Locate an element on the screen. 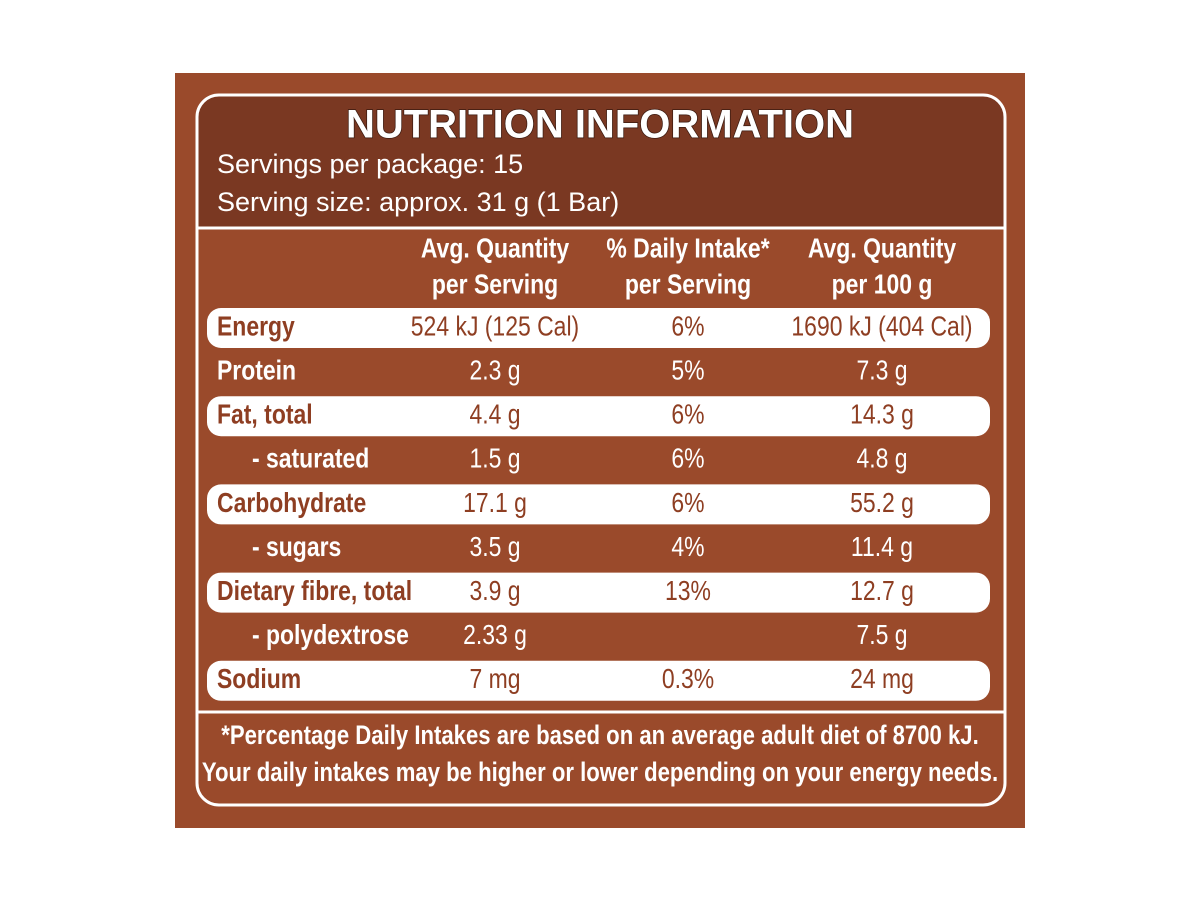 The height and width of the screenshot is (900, 1200). column-header: per 100 g is located at coordinates (882, 284).